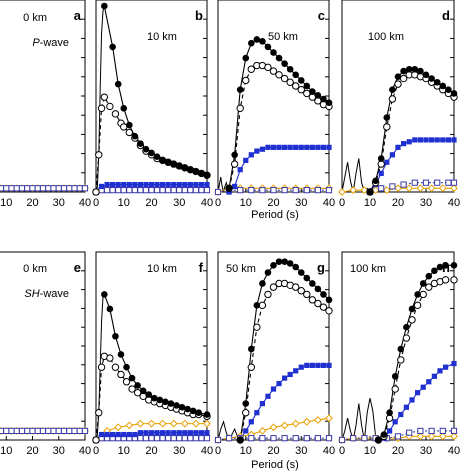 This screenshot has height=474, width=474. What do you see at coordinates (50, 43) in the screenshot?
I see `wave-label: P-wave` at bounding box center [50, 43].